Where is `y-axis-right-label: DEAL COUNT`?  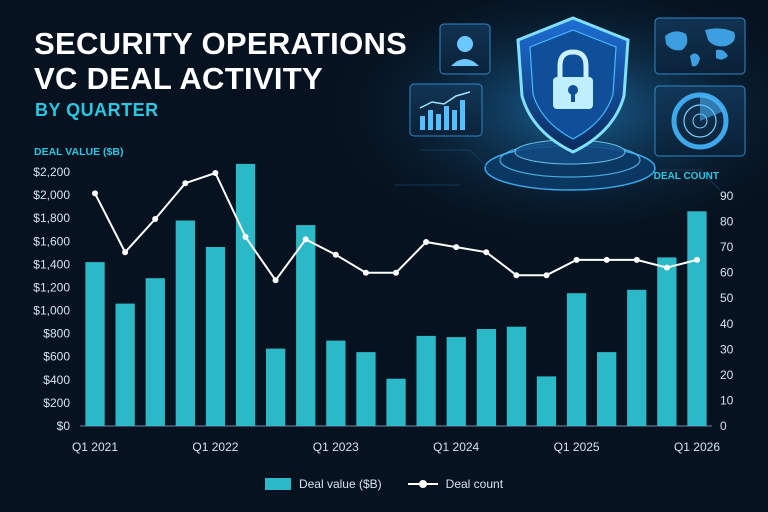 y-axis-right-label: DEAL COUNT is located at coordinates (686, 176).